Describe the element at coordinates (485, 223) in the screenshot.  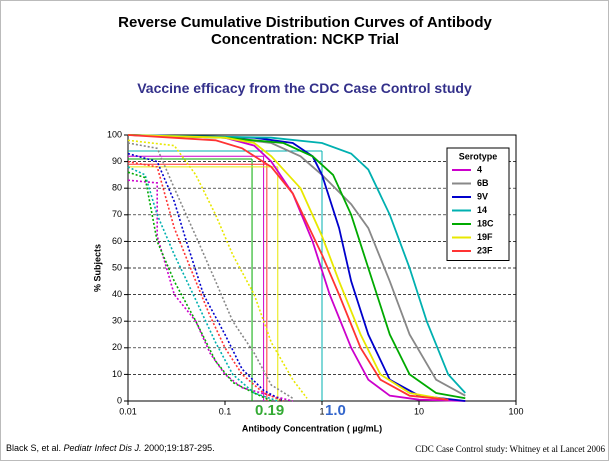
I see `legend-label: 18C` at that location.